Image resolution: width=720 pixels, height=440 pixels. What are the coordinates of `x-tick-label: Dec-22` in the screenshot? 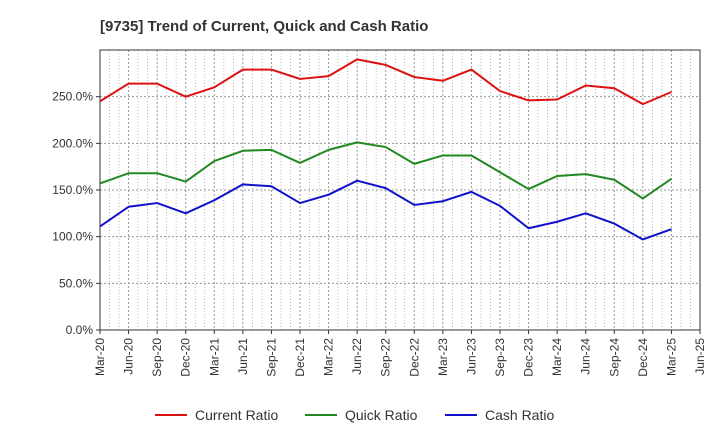 It's located at (414, 357).